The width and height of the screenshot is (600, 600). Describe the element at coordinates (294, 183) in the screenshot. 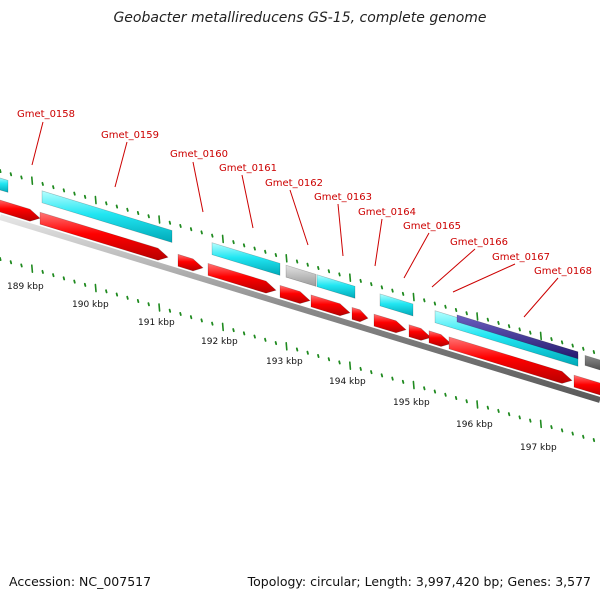

I see `gene-label-gmet-0162: Gmet_0162` at that location.